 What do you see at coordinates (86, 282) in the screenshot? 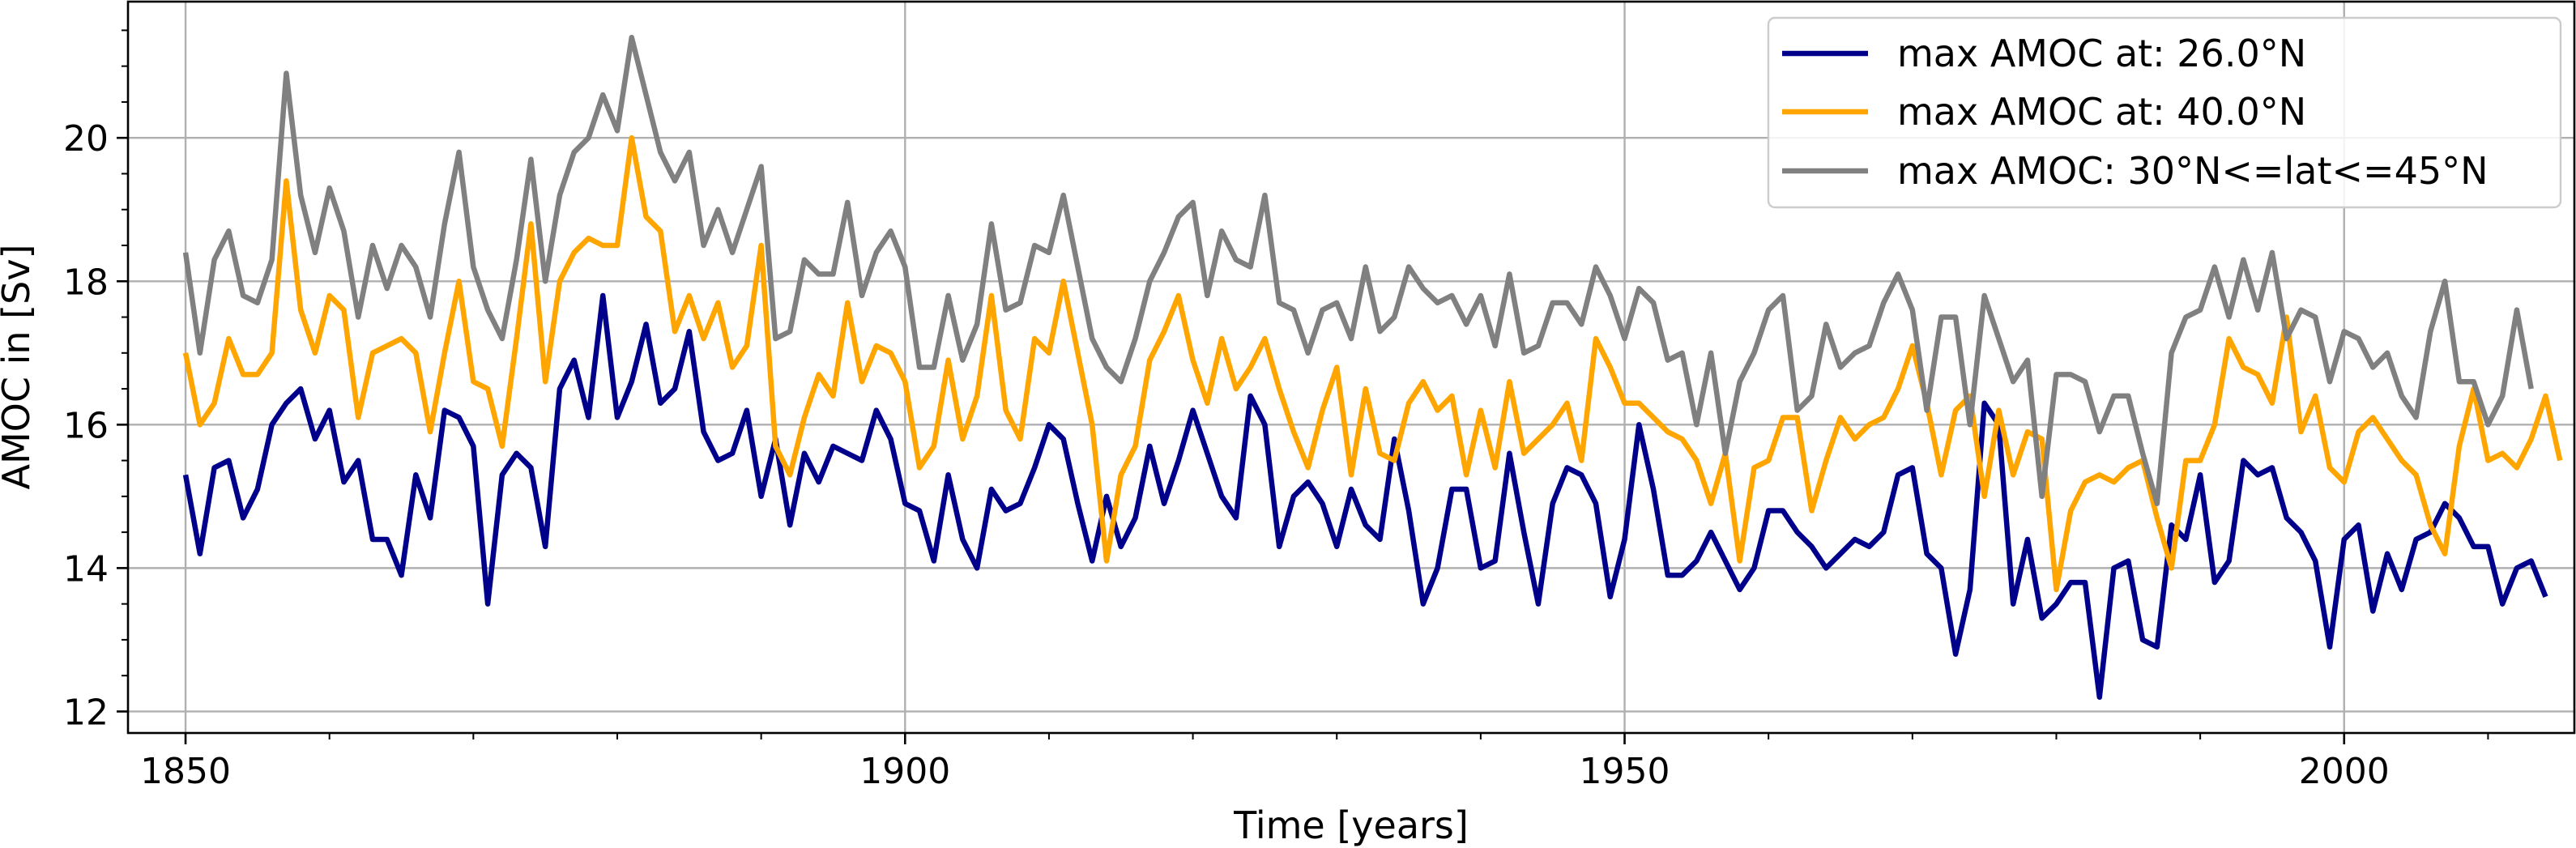
I see `y-tick-label: 18` at bounding box center [86, 282].